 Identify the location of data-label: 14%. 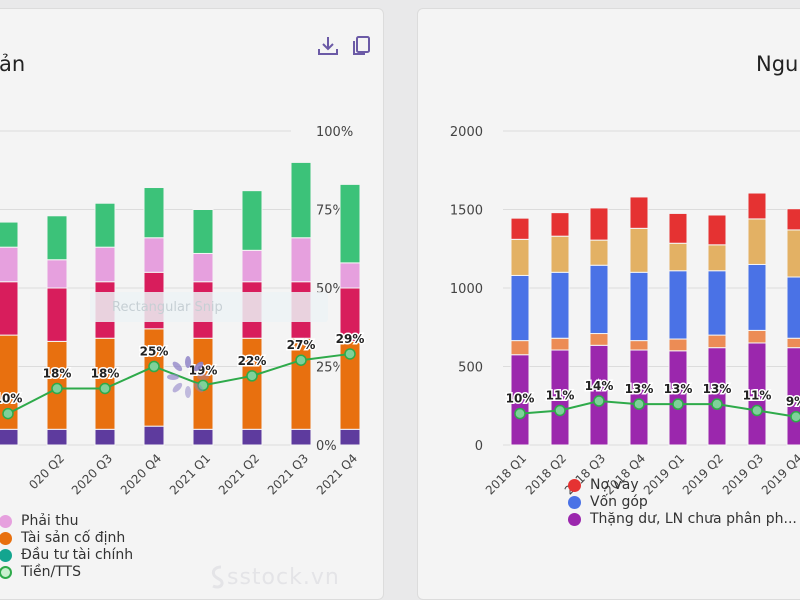
(599, 386).